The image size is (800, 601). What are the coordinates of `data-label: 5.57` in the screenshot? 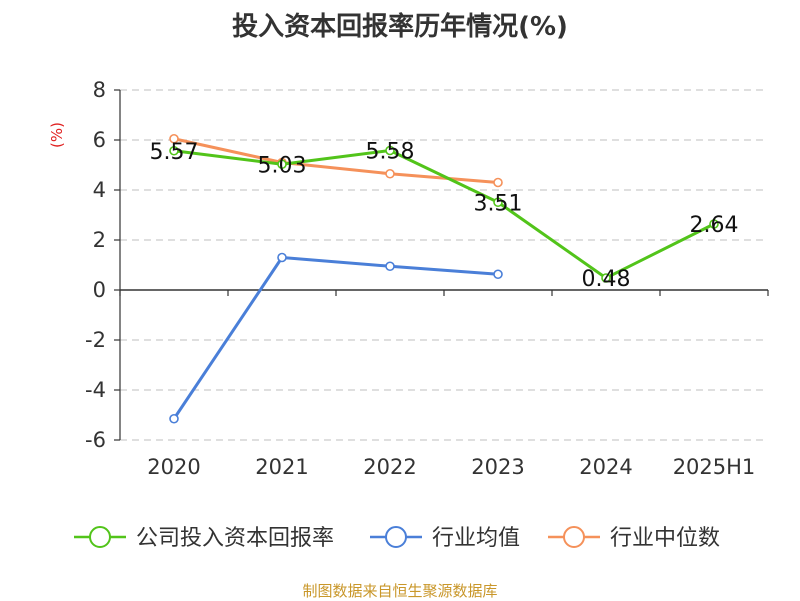 It's located at (174, 152).